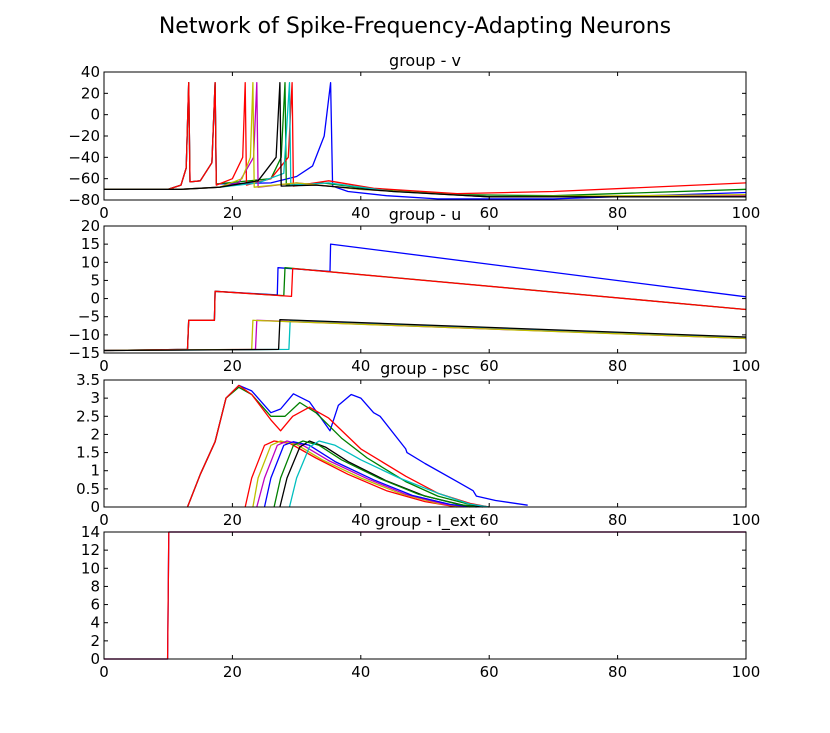  What do you see at coordinates (95, 623) in the screenshot?
I see `y-tick-label: 4` at bounding box center [95, 623].